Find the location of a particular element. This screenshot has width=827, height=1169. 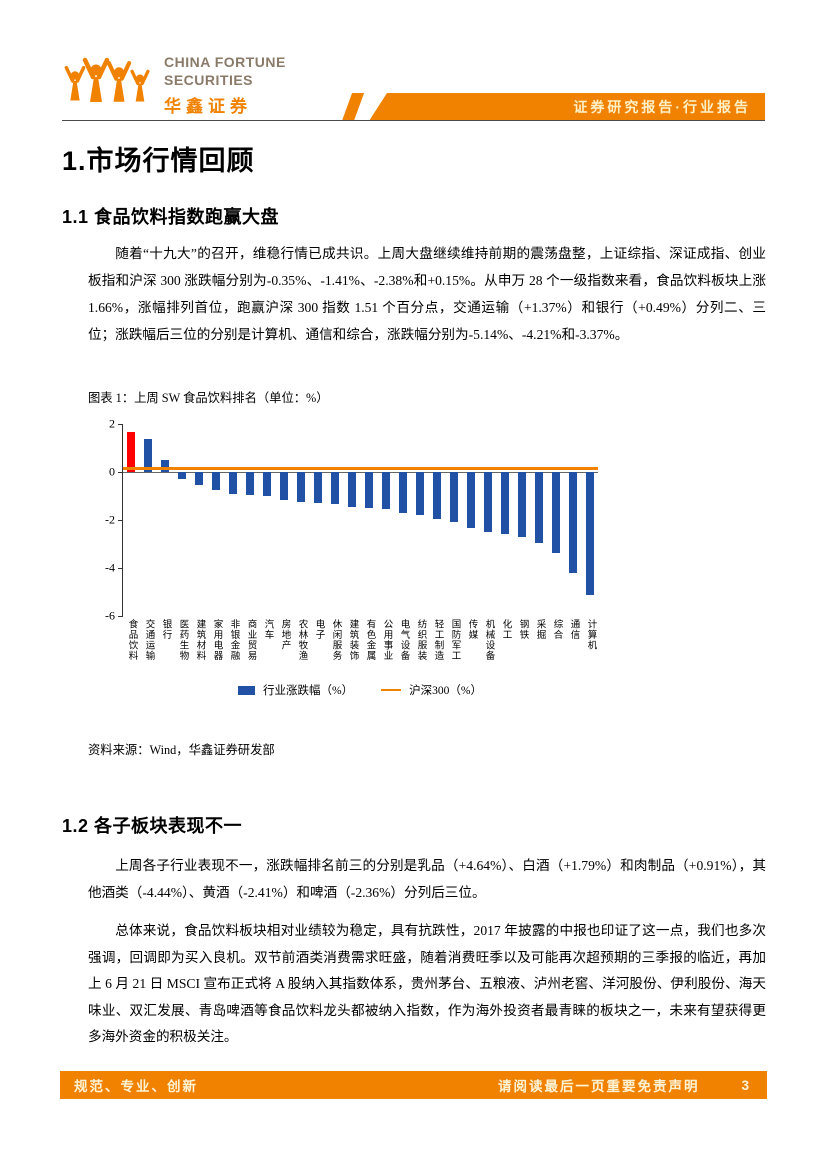

chart-plot-area: 2 0 -2 -4 -6 is located at coordinates (351, 520).